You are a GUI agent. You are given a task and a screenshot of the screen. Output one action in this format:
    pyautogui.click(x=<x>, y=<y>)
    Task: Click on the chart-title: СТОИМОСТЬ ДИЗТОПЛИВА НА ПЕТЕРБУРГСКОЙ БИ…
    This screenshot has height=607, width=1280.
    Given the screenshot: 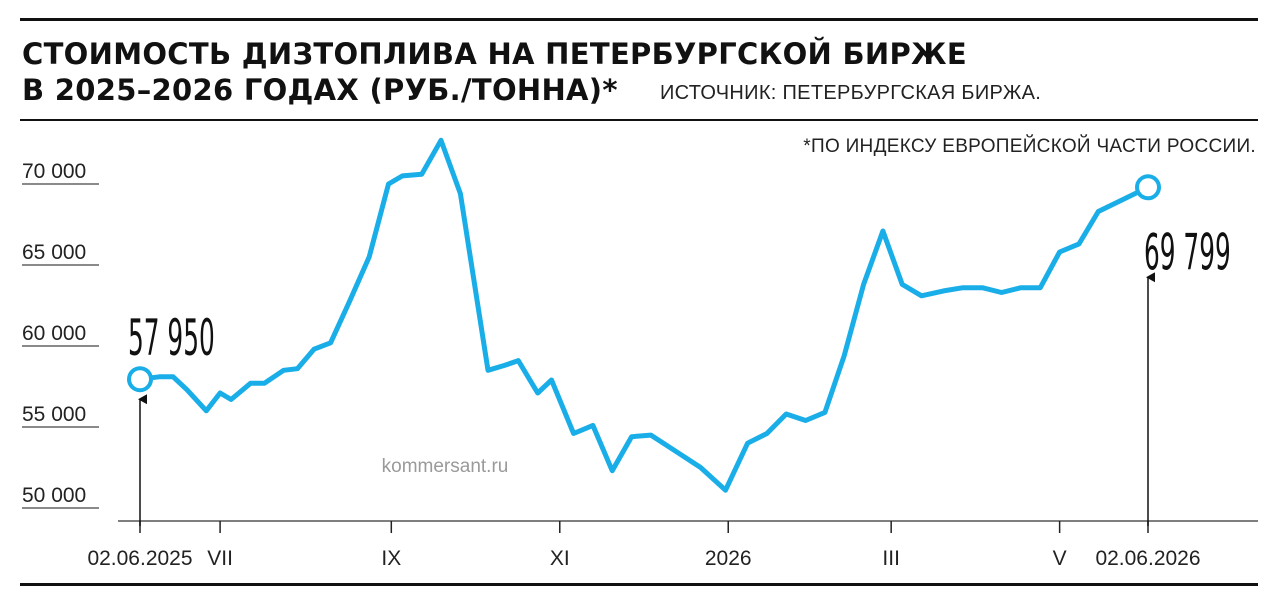 What is the action you would take?
    pyautogui.click(x=494, y=72)
    